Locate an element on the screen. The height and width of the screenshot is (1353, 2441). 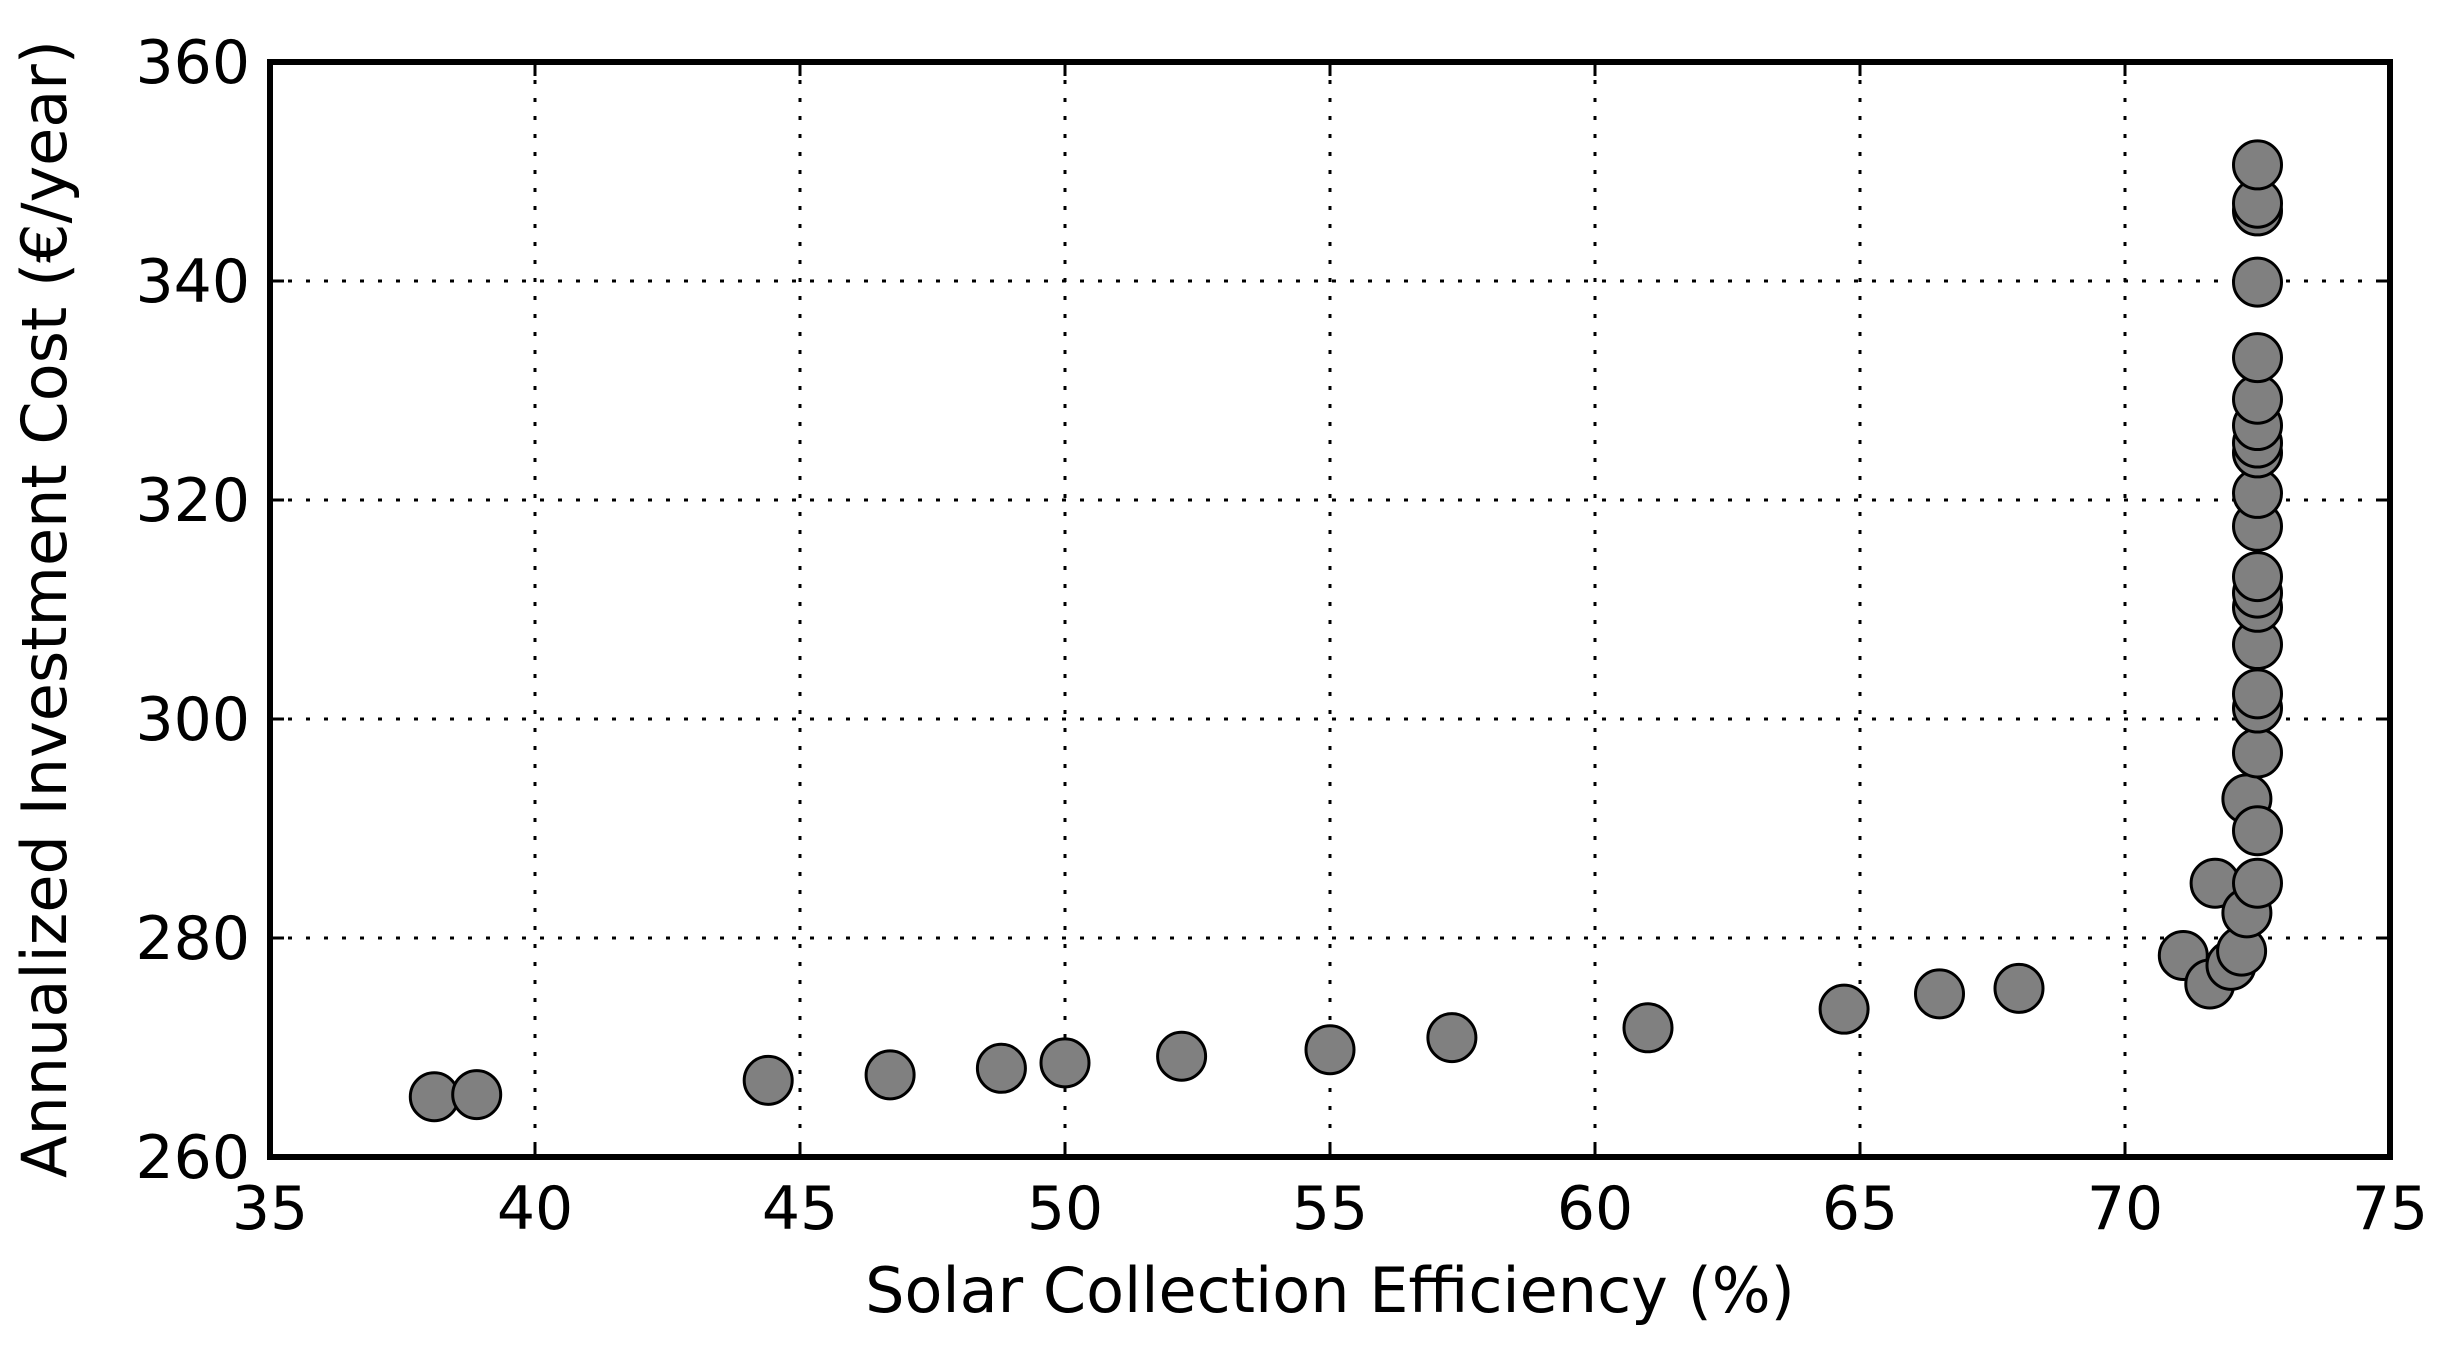
y-tick-label: 340 is located at coordinates (192, 282).